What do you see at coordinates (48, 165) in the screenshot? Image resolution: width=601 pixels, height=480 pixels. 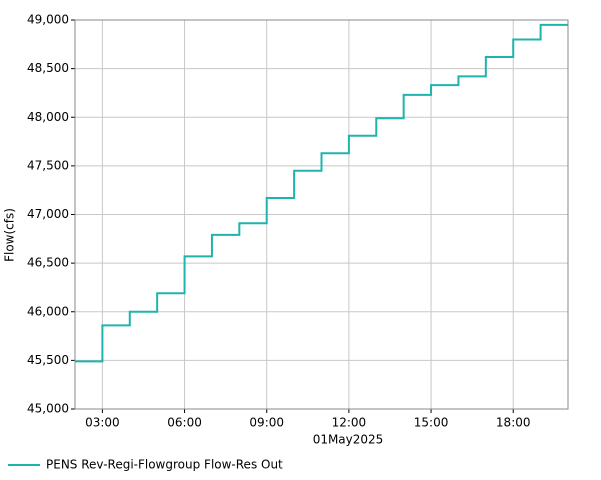 I see `y-tick-label: 47,500` at bounding box center [48, 165].